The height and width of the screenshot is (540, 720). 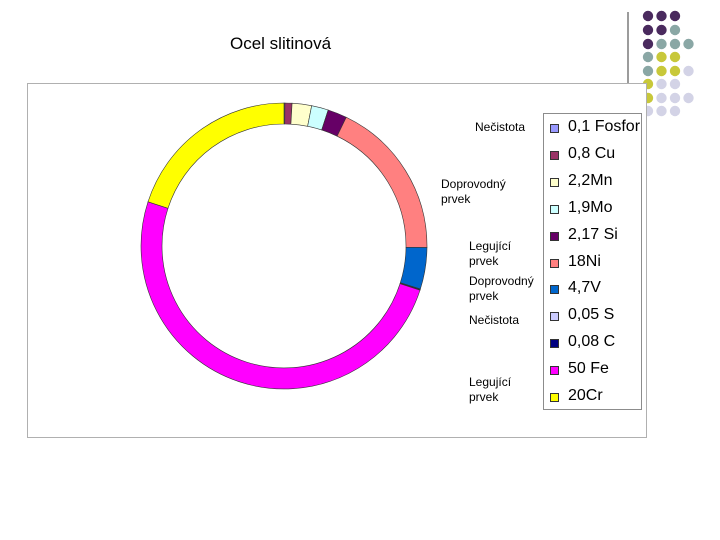 I want to click on legend-label: 20Cr, so click(x=585, y=395).